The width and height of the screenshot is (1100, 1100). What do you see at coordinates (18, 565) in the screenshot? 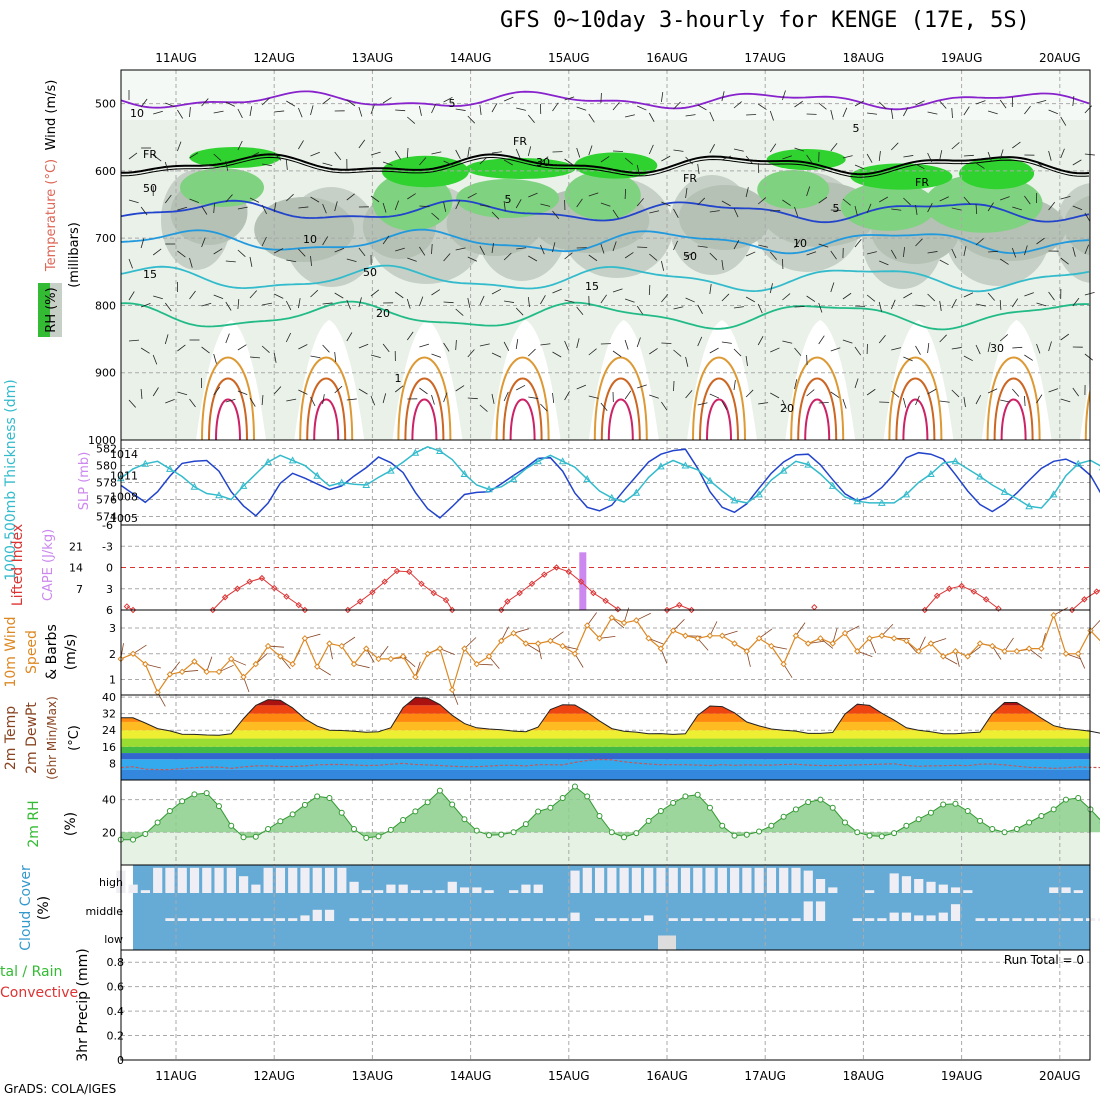
I see `lifted-axis-label: Lifted Index` at bounding box center [18, 565].